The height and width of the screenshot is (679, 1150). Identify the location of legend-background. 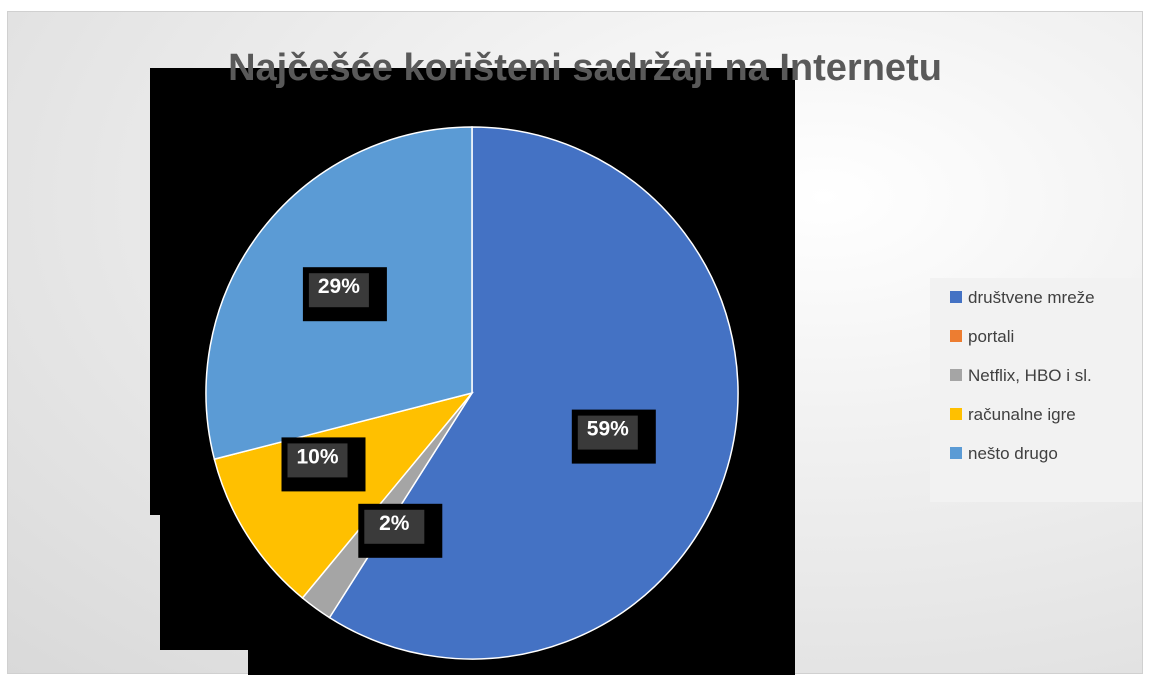
(1036, 390).